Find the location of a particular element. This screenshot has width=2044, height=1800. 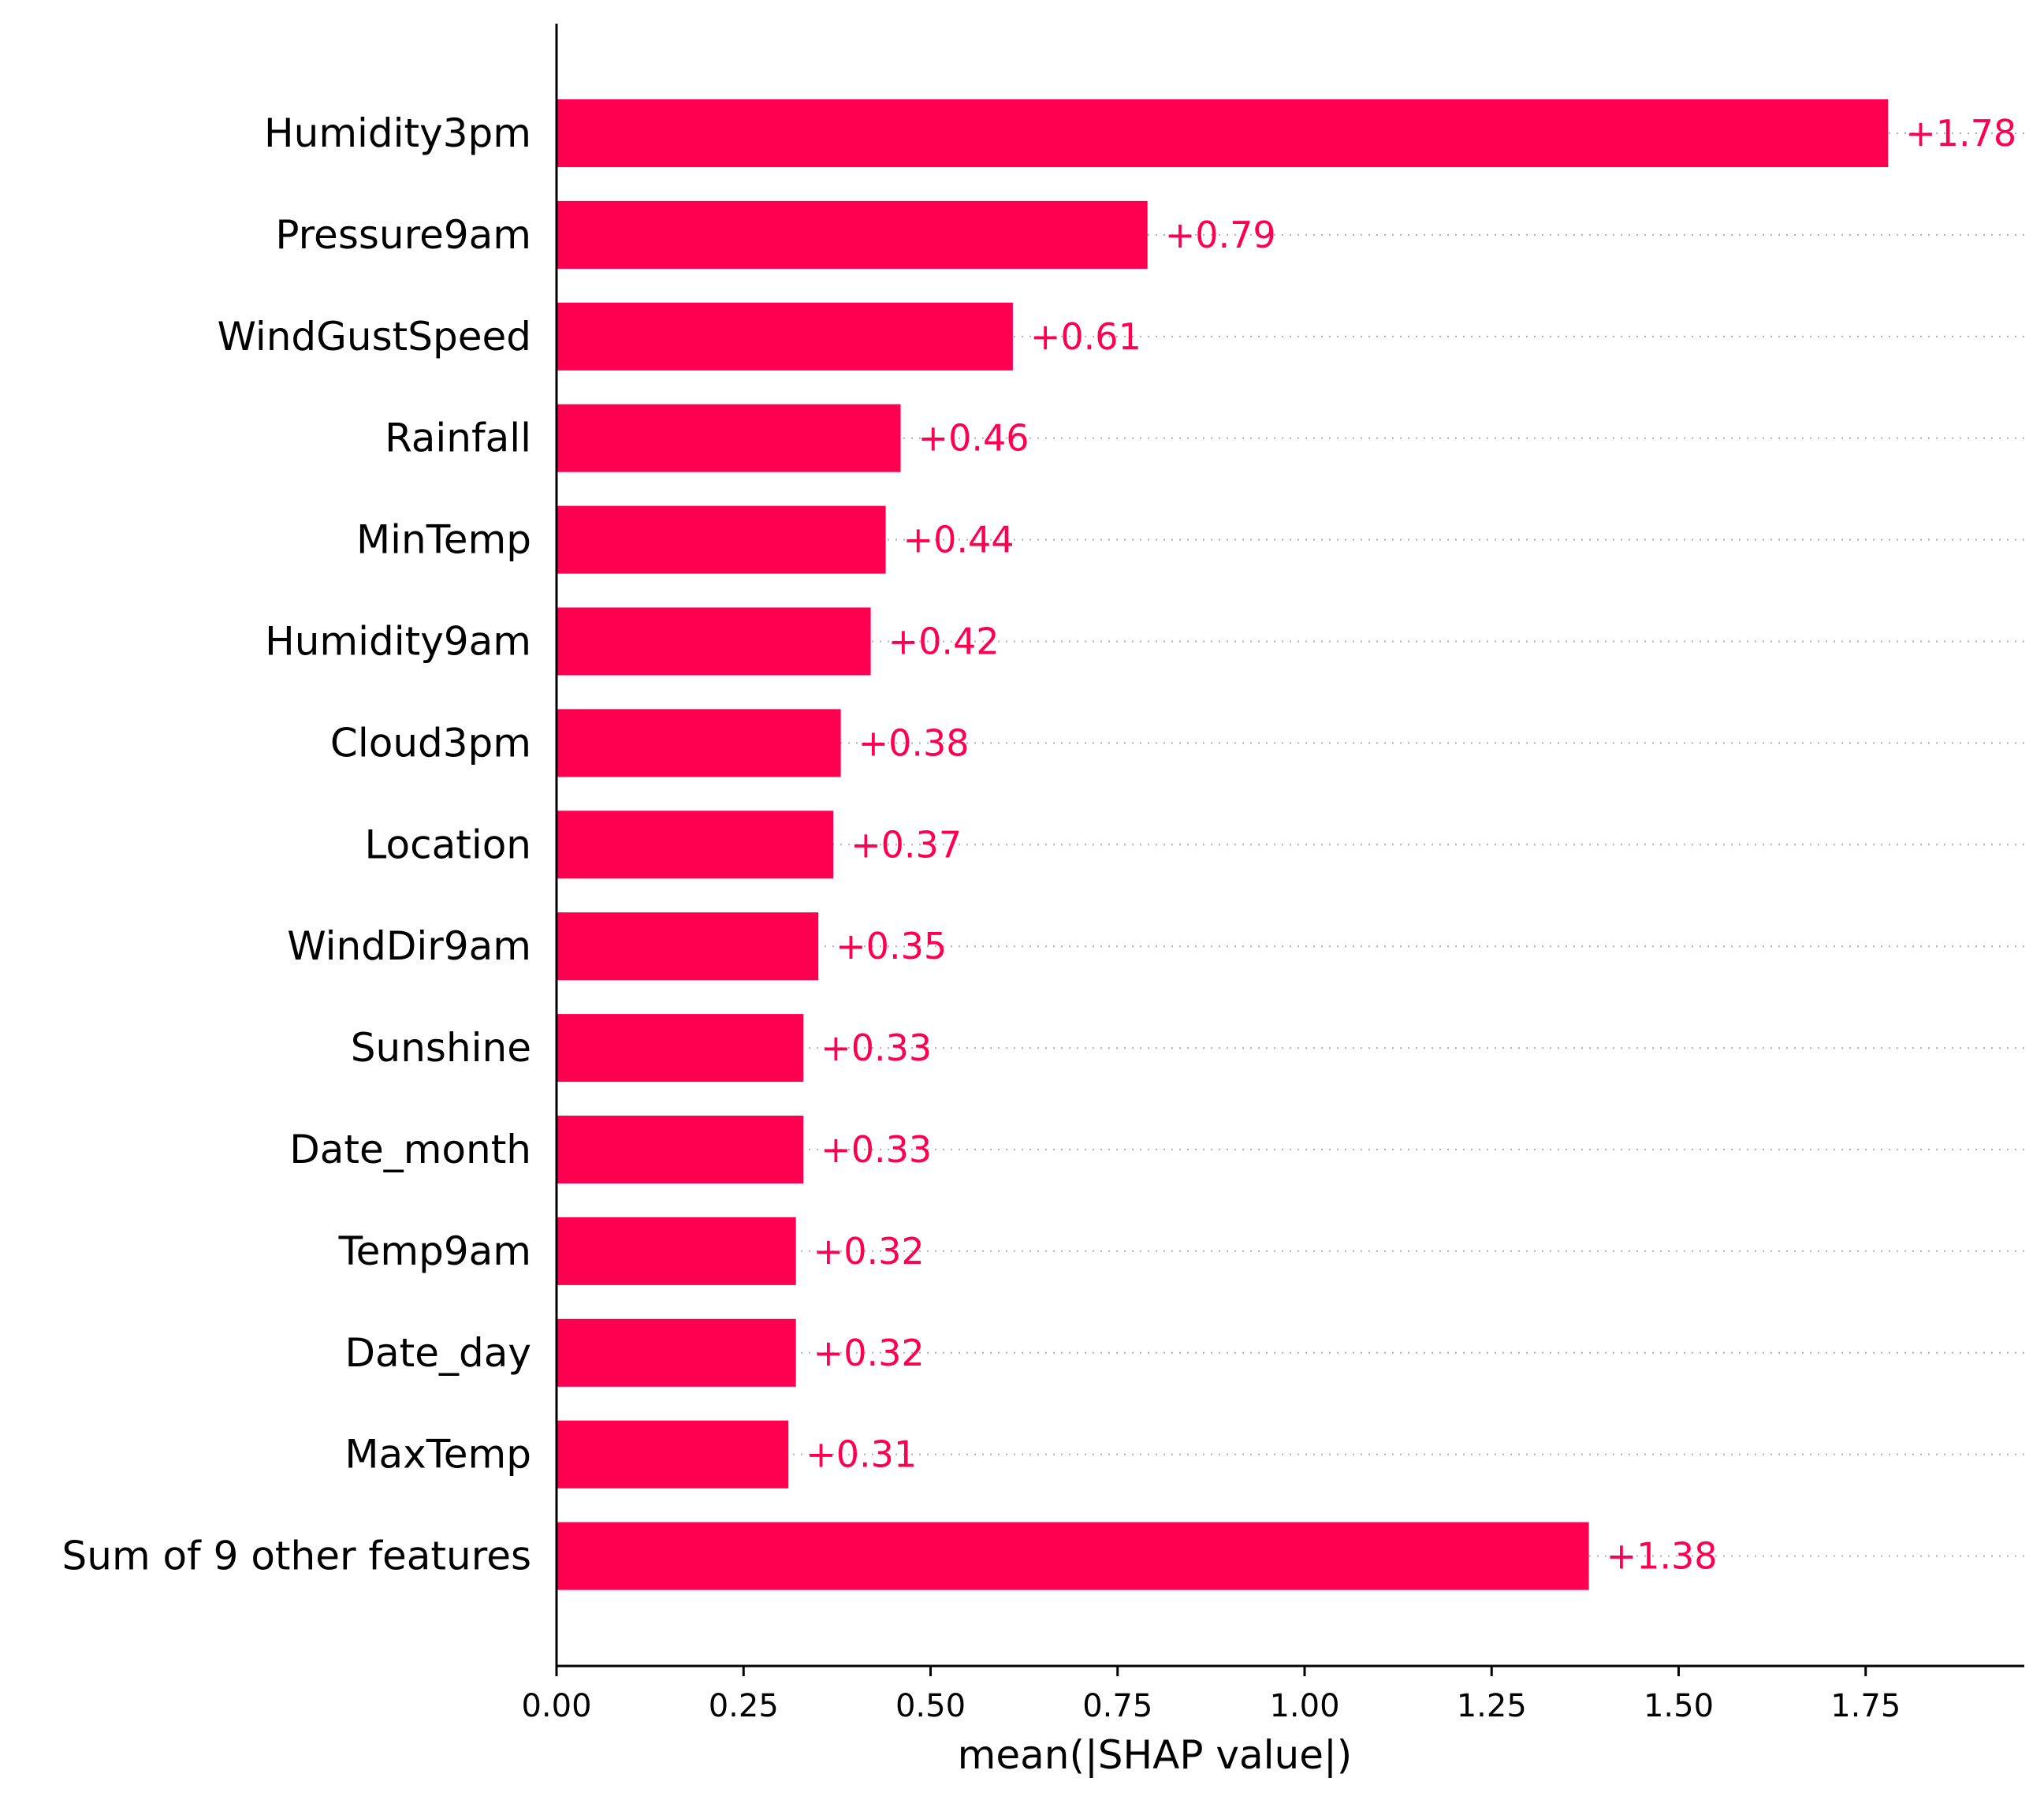

x-tick-label: 0.75 is located at coordinates (1117, 1706).